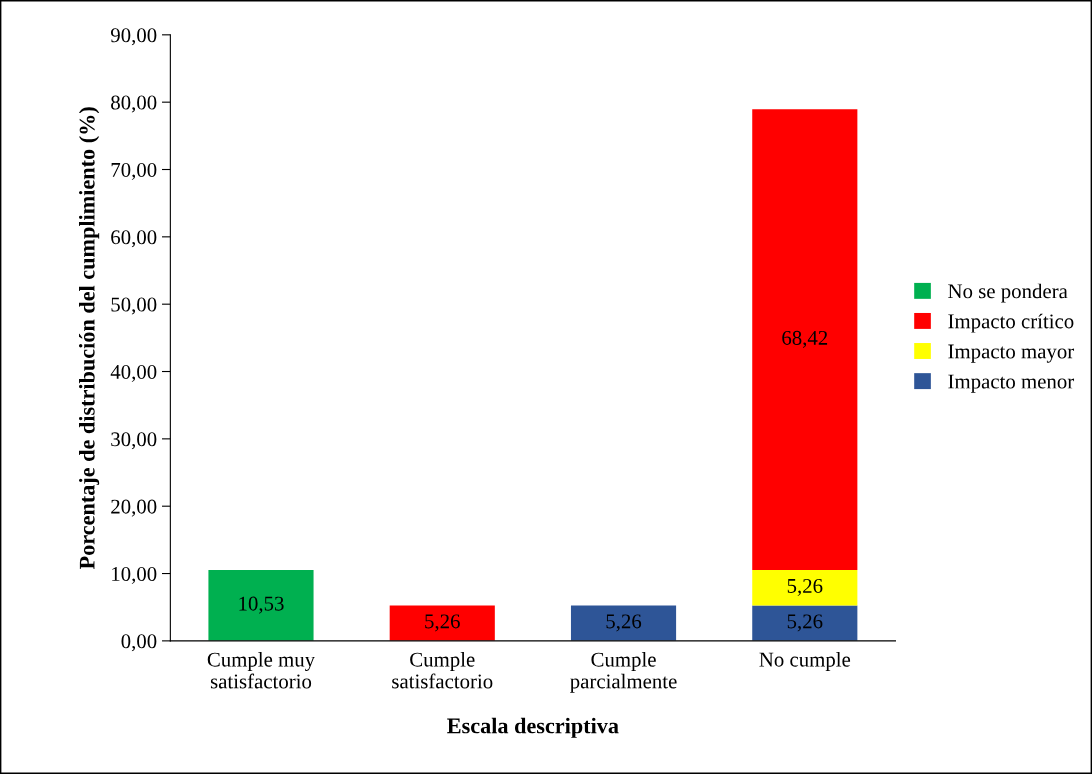  Describe the element at coordinates (1011, 383) in the screenshot. I see `legend-label: Impacto menor` at that location.